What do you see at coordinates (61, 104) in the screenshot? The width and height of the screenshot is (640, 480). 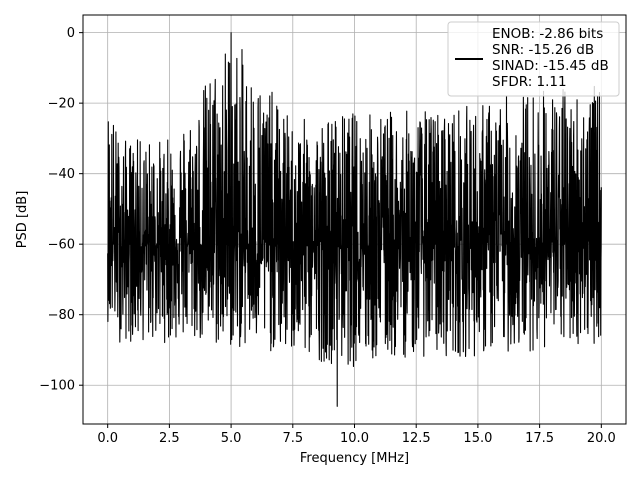 I see `y-tick-label: −20` at bounding box center [61, 104].